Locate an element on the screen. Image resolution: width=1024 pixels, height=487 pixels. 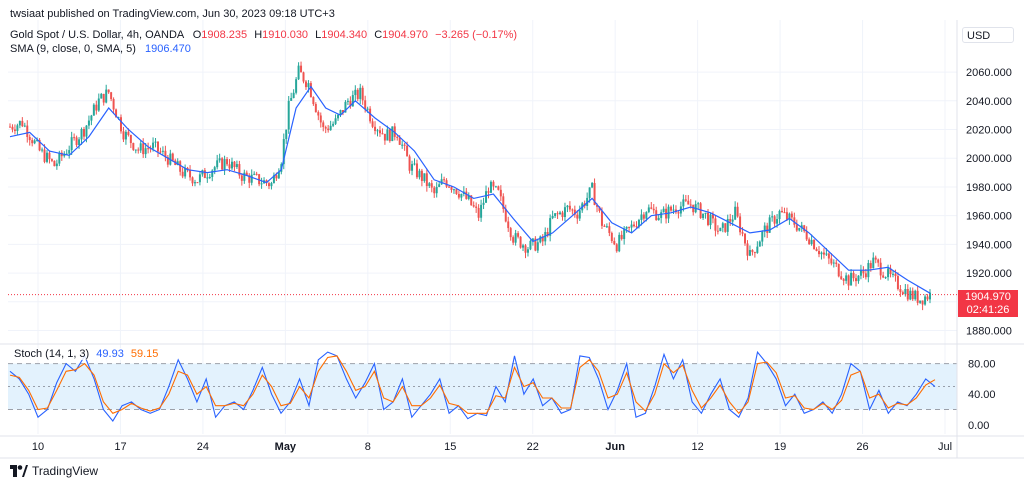
stoch-label: Stoch (14, 1, 3) is located at coordinates (52, 354).